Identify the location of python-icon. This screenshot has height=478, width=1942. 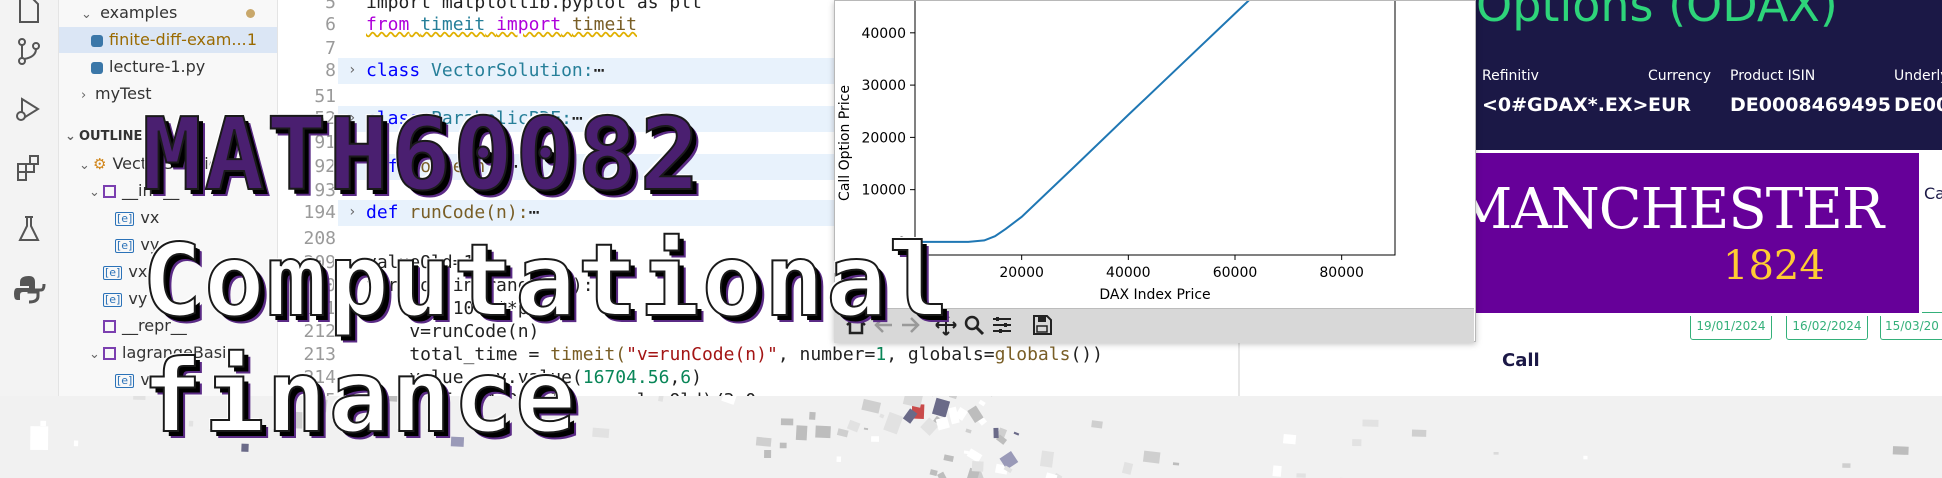
(29, 289).